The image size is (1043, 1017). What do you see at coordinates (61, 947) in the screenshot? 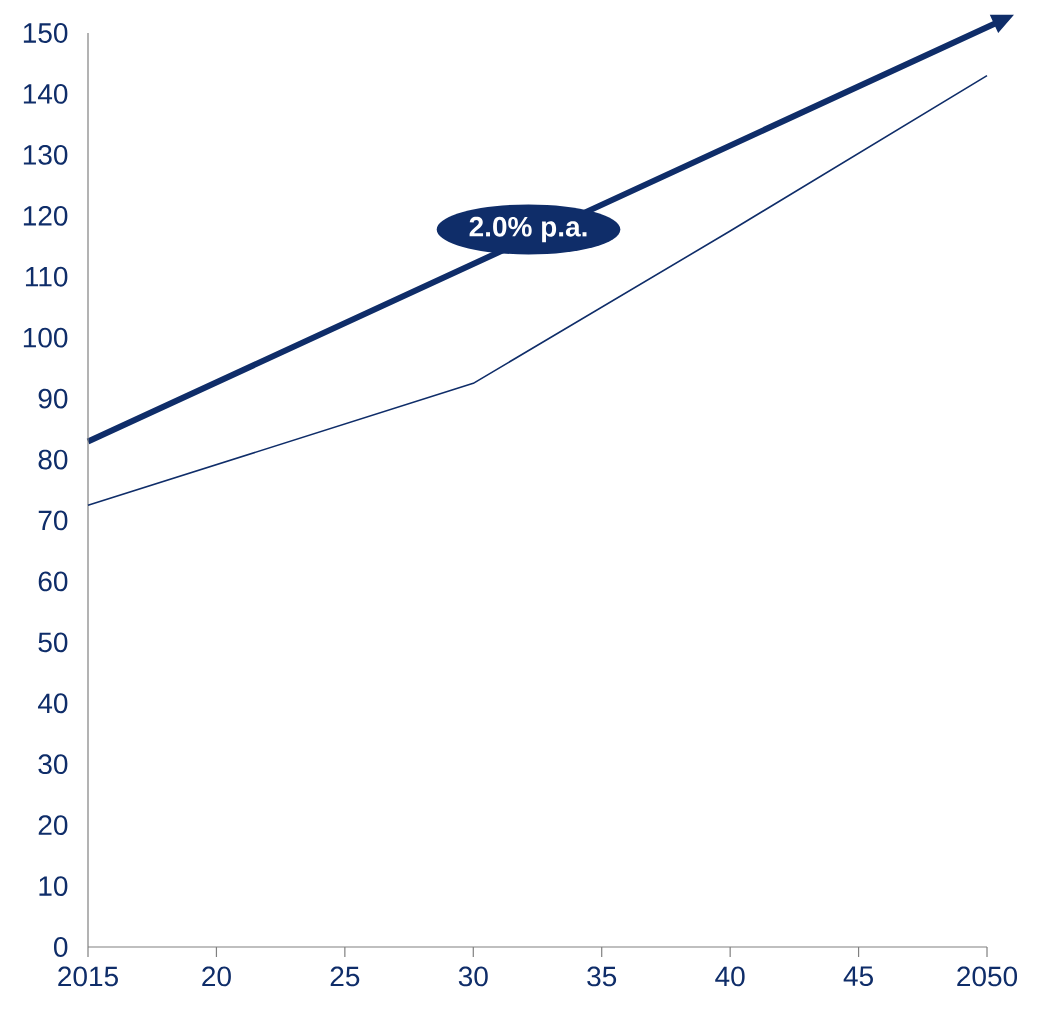
I see `y-tick-label: 0` at bounding box center [61, 947].